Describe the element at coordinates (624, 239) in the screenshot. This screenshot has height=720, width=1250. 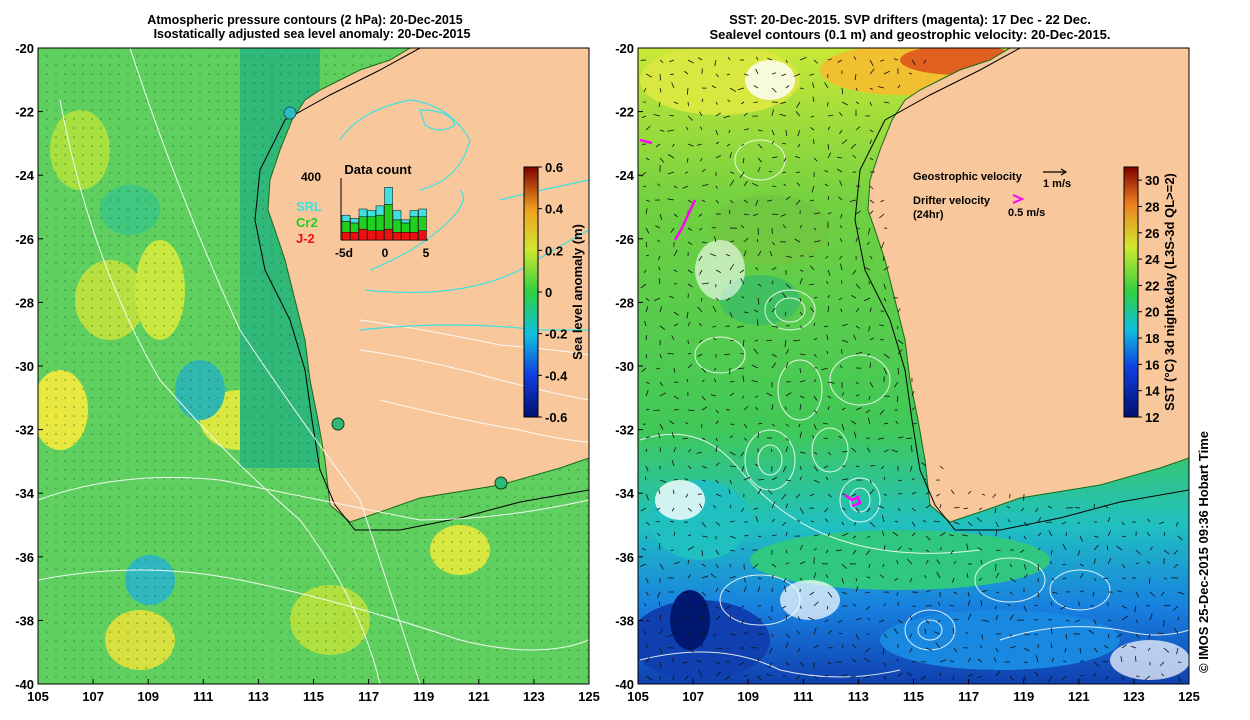
I see `right-ytick-label: -26` at that location.